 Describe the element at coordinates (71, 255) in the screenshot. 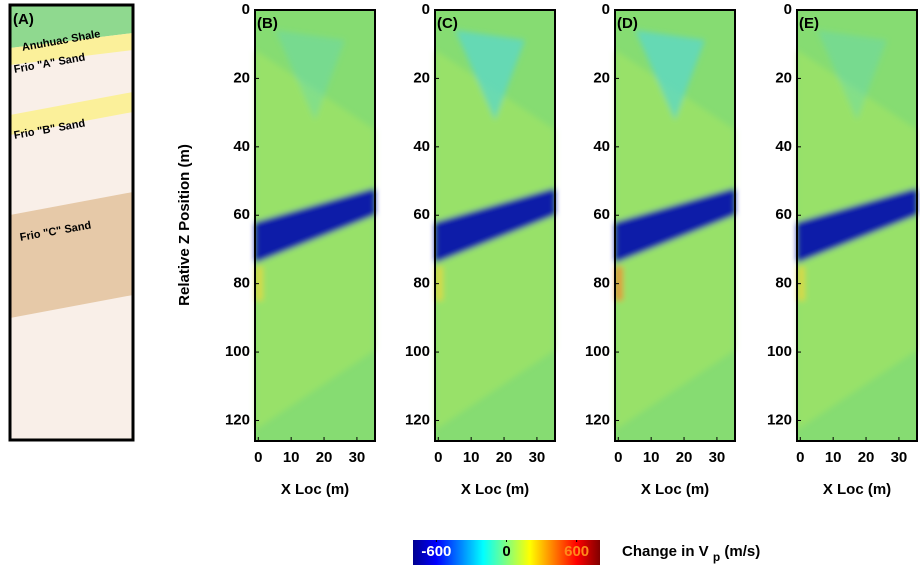

I see `layer-sand-c` at that location.